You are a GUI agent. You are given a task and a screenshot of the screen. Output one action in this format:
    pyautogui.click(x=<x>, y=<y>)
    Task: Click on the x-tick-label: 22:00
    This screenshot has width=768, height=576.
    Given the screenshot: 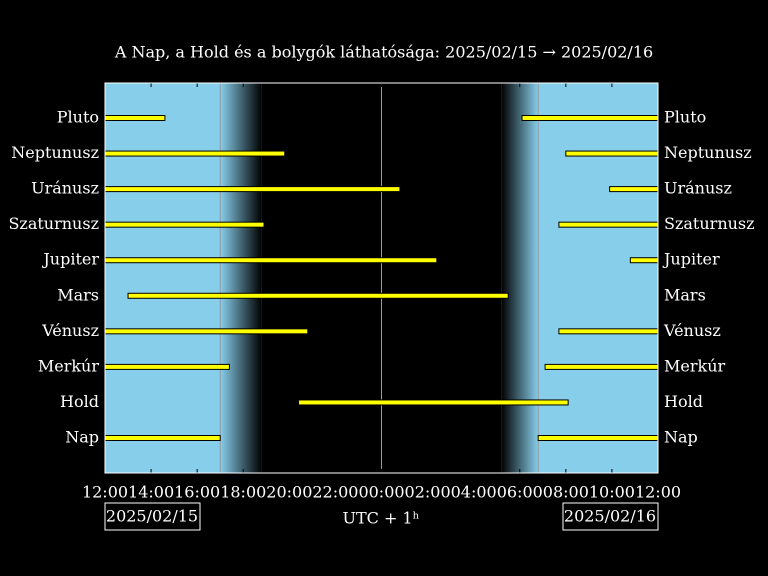 What is the action you would take?
    pyautogui.click(x=335, y=492)
    